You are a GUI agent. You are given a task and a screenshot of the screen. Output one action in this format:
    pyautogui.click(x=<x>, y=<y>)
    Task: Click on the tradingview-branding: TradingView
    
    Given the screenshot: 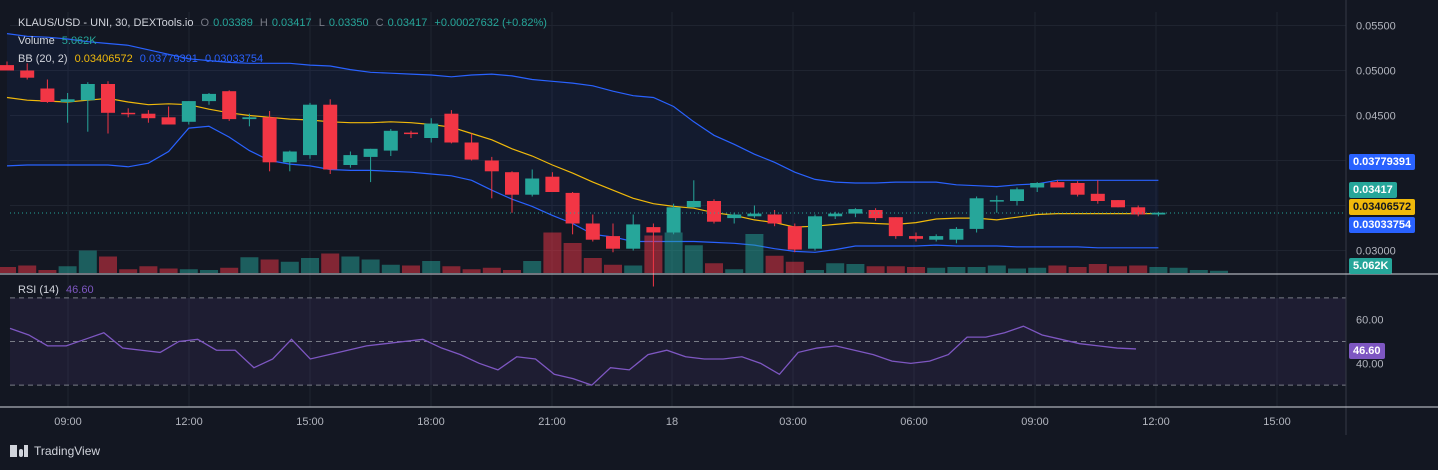 What is the action you would take?
    pyautogui.click(x=55, y=451)
    